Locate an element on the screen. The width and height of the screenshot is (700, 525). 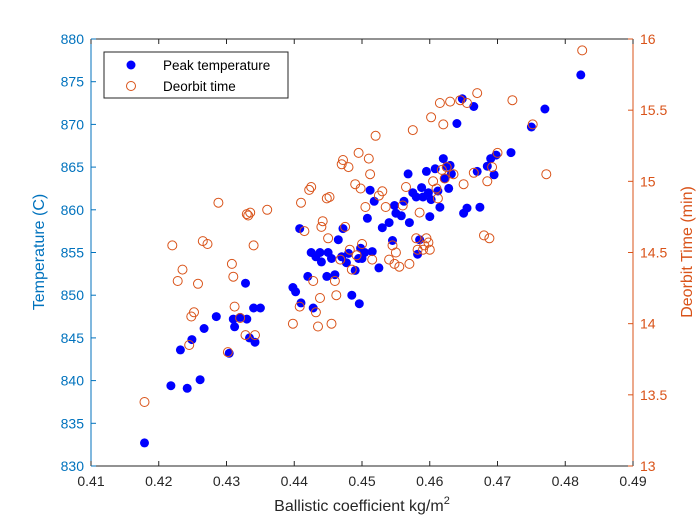
left-y-tick-label: 865 is located at coordinates (73, 167).